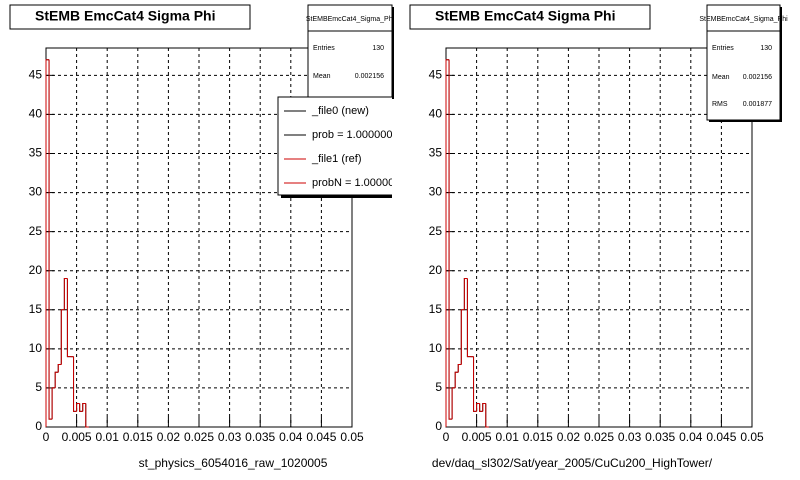 This screenshot has height=480, width=800. I want to click on stats-value: 0.001877, so click(757, 104).